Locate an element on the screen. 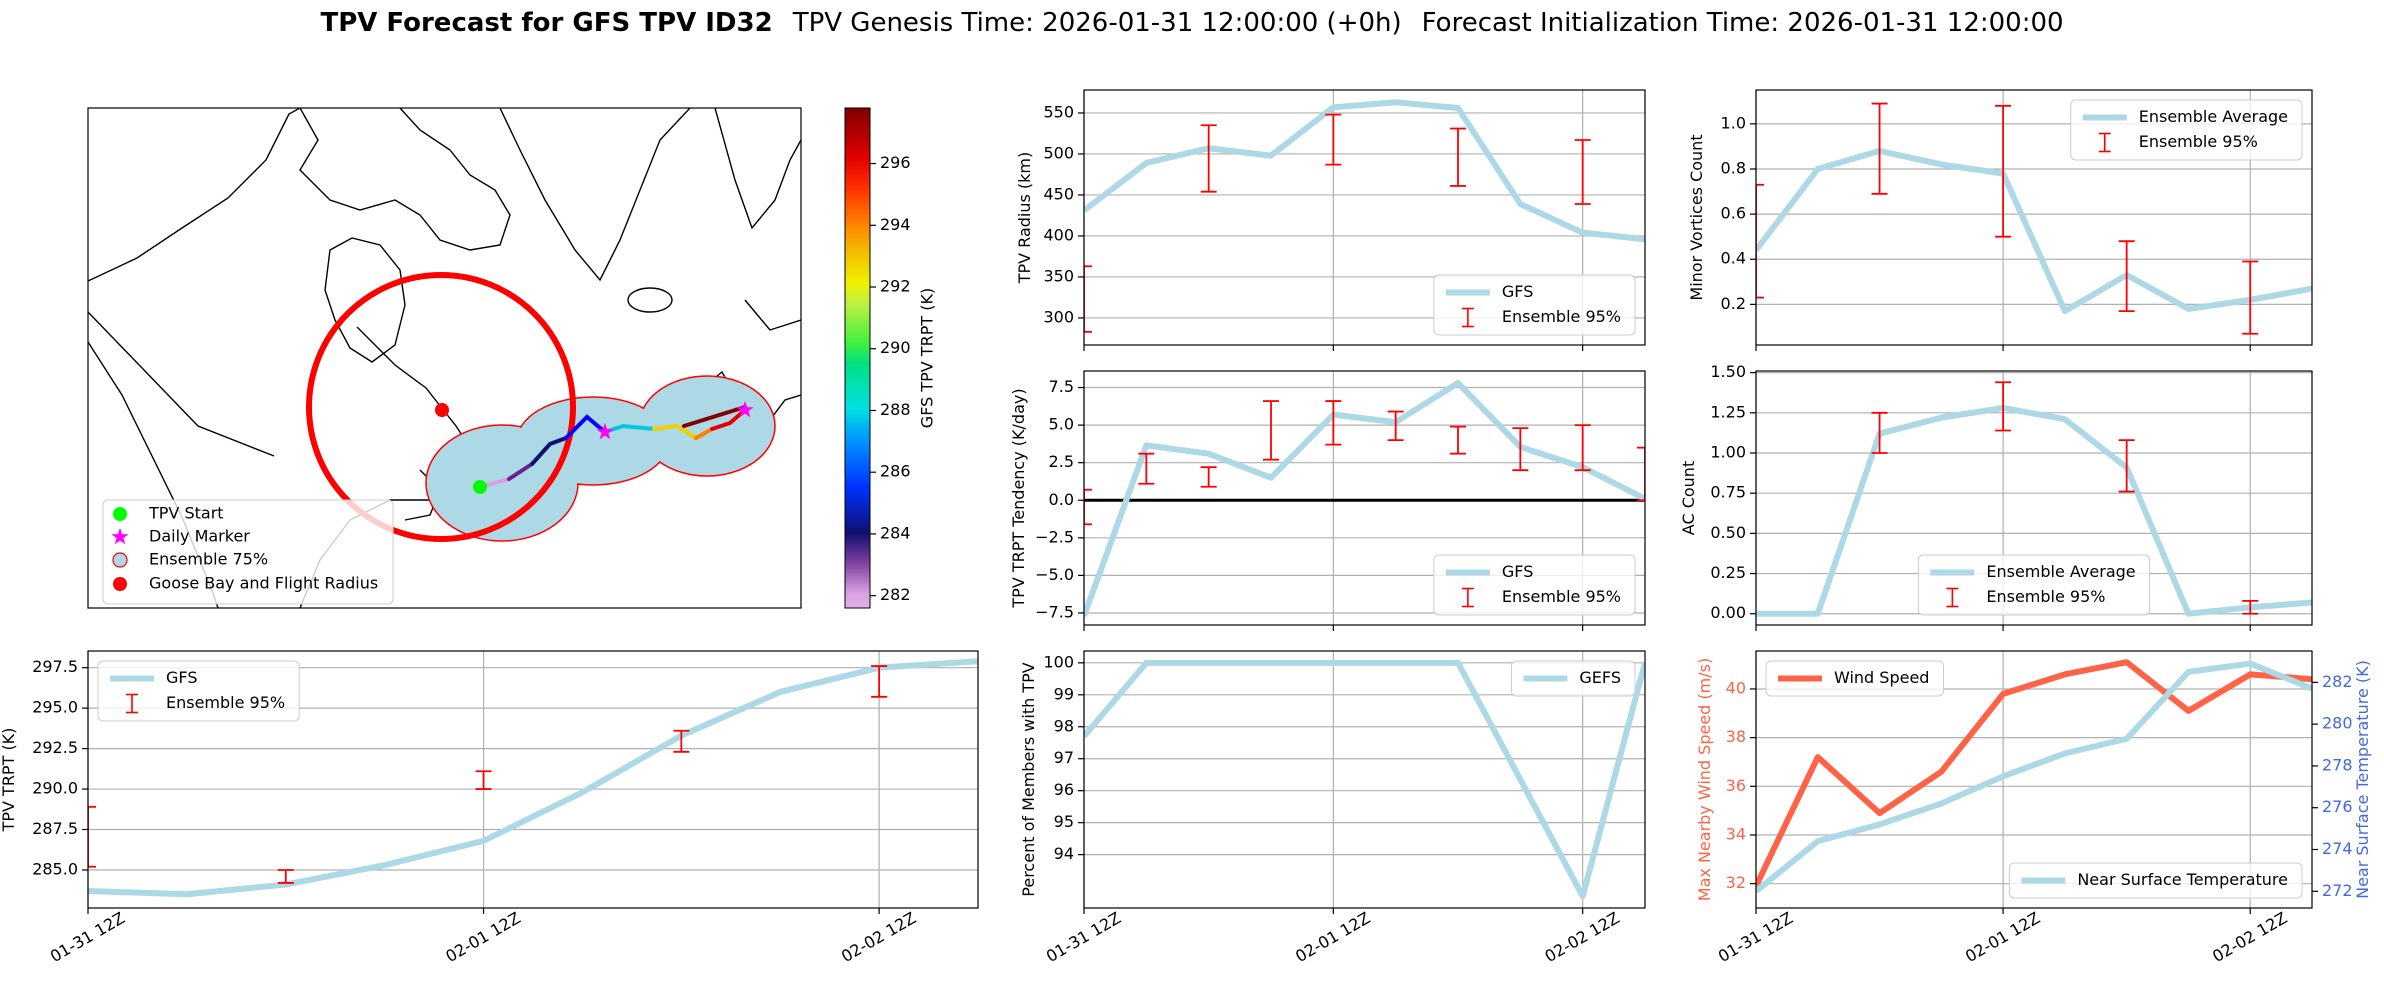  y-tick-label: 38 is located at coordinates (1736, 736).